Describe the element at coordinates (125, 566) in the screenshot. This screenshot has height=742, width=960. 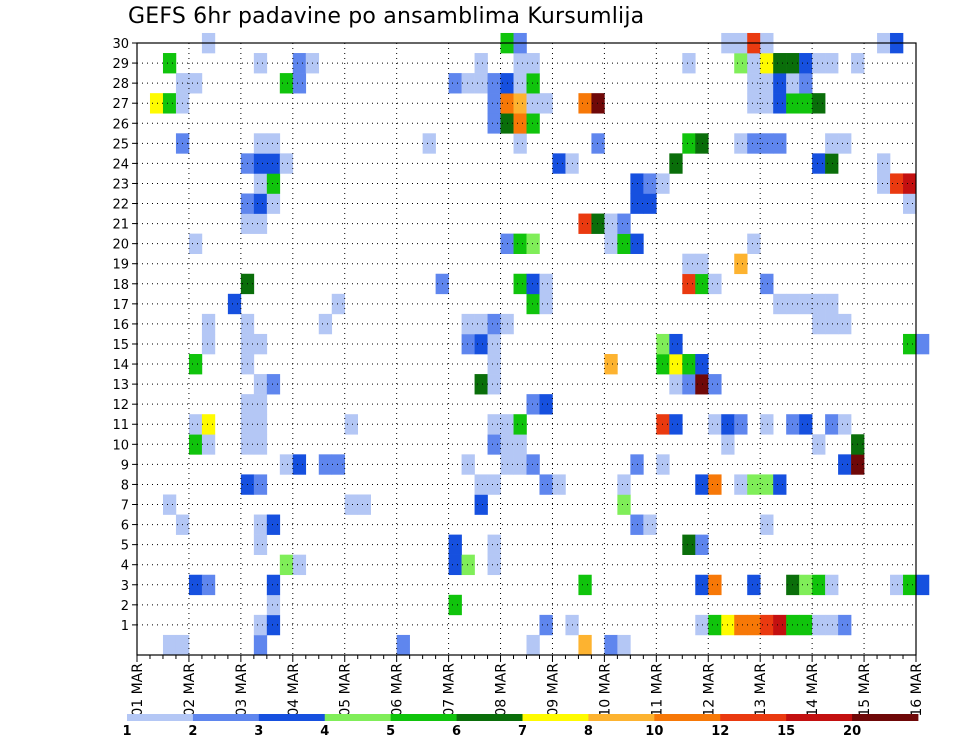
I see `y-tick-label: 4` at that location.